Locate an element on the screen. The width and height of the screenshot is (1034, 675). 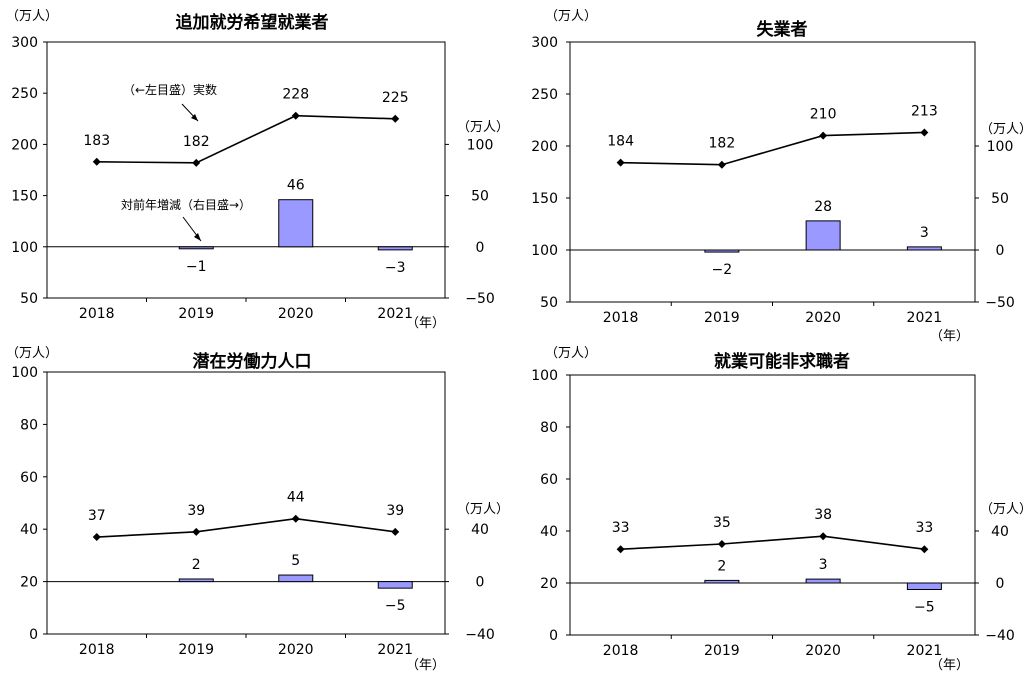
chart4-bar-label-2021: −5 is located at coordinates (924, 608).